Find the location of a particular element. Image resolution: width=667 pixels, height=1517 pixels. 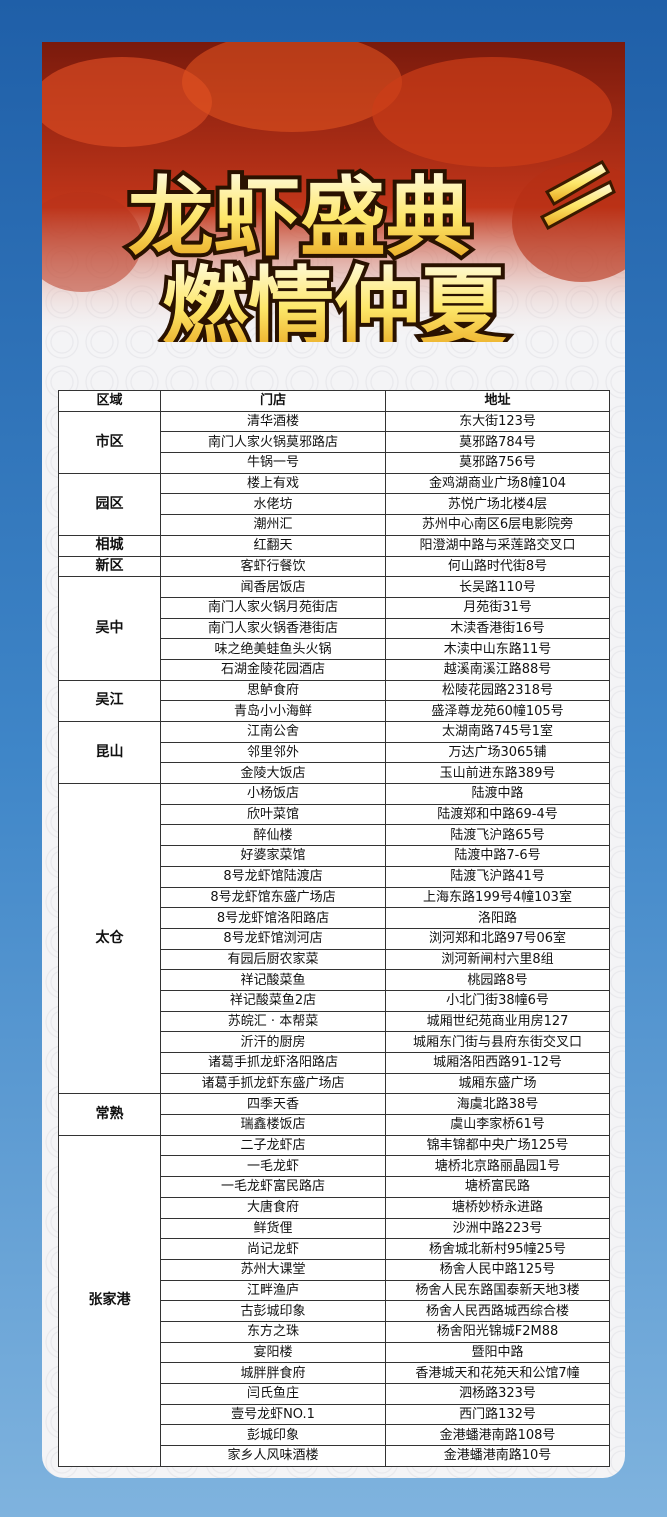

address-cell: 木渎香港街16号 is located at coordinates (497, 628).